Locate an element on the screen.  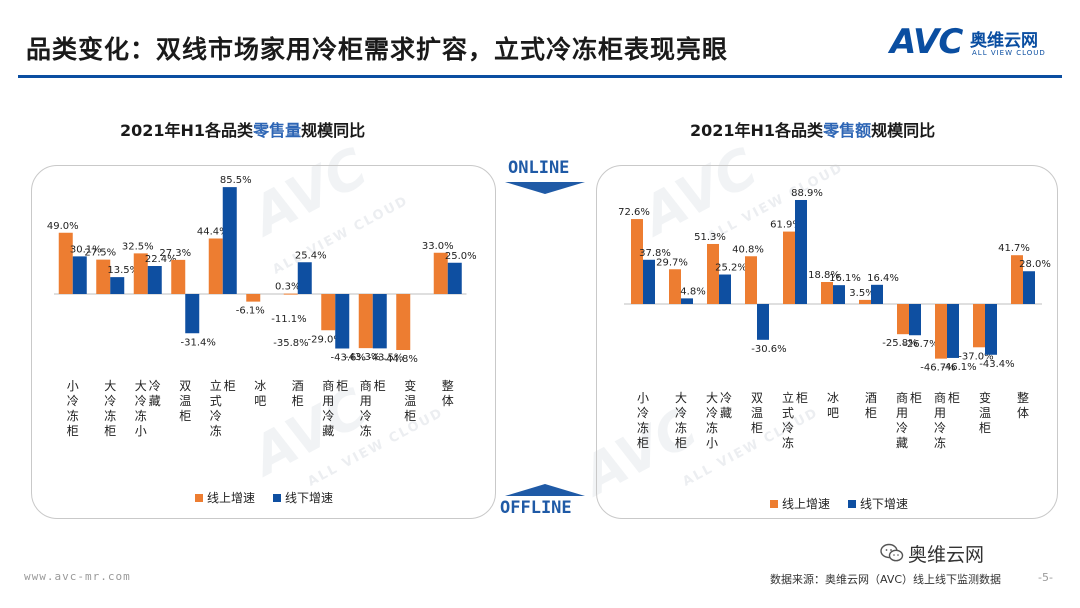
data-label-offline: -43.4% is located at coordinates (996, 364).